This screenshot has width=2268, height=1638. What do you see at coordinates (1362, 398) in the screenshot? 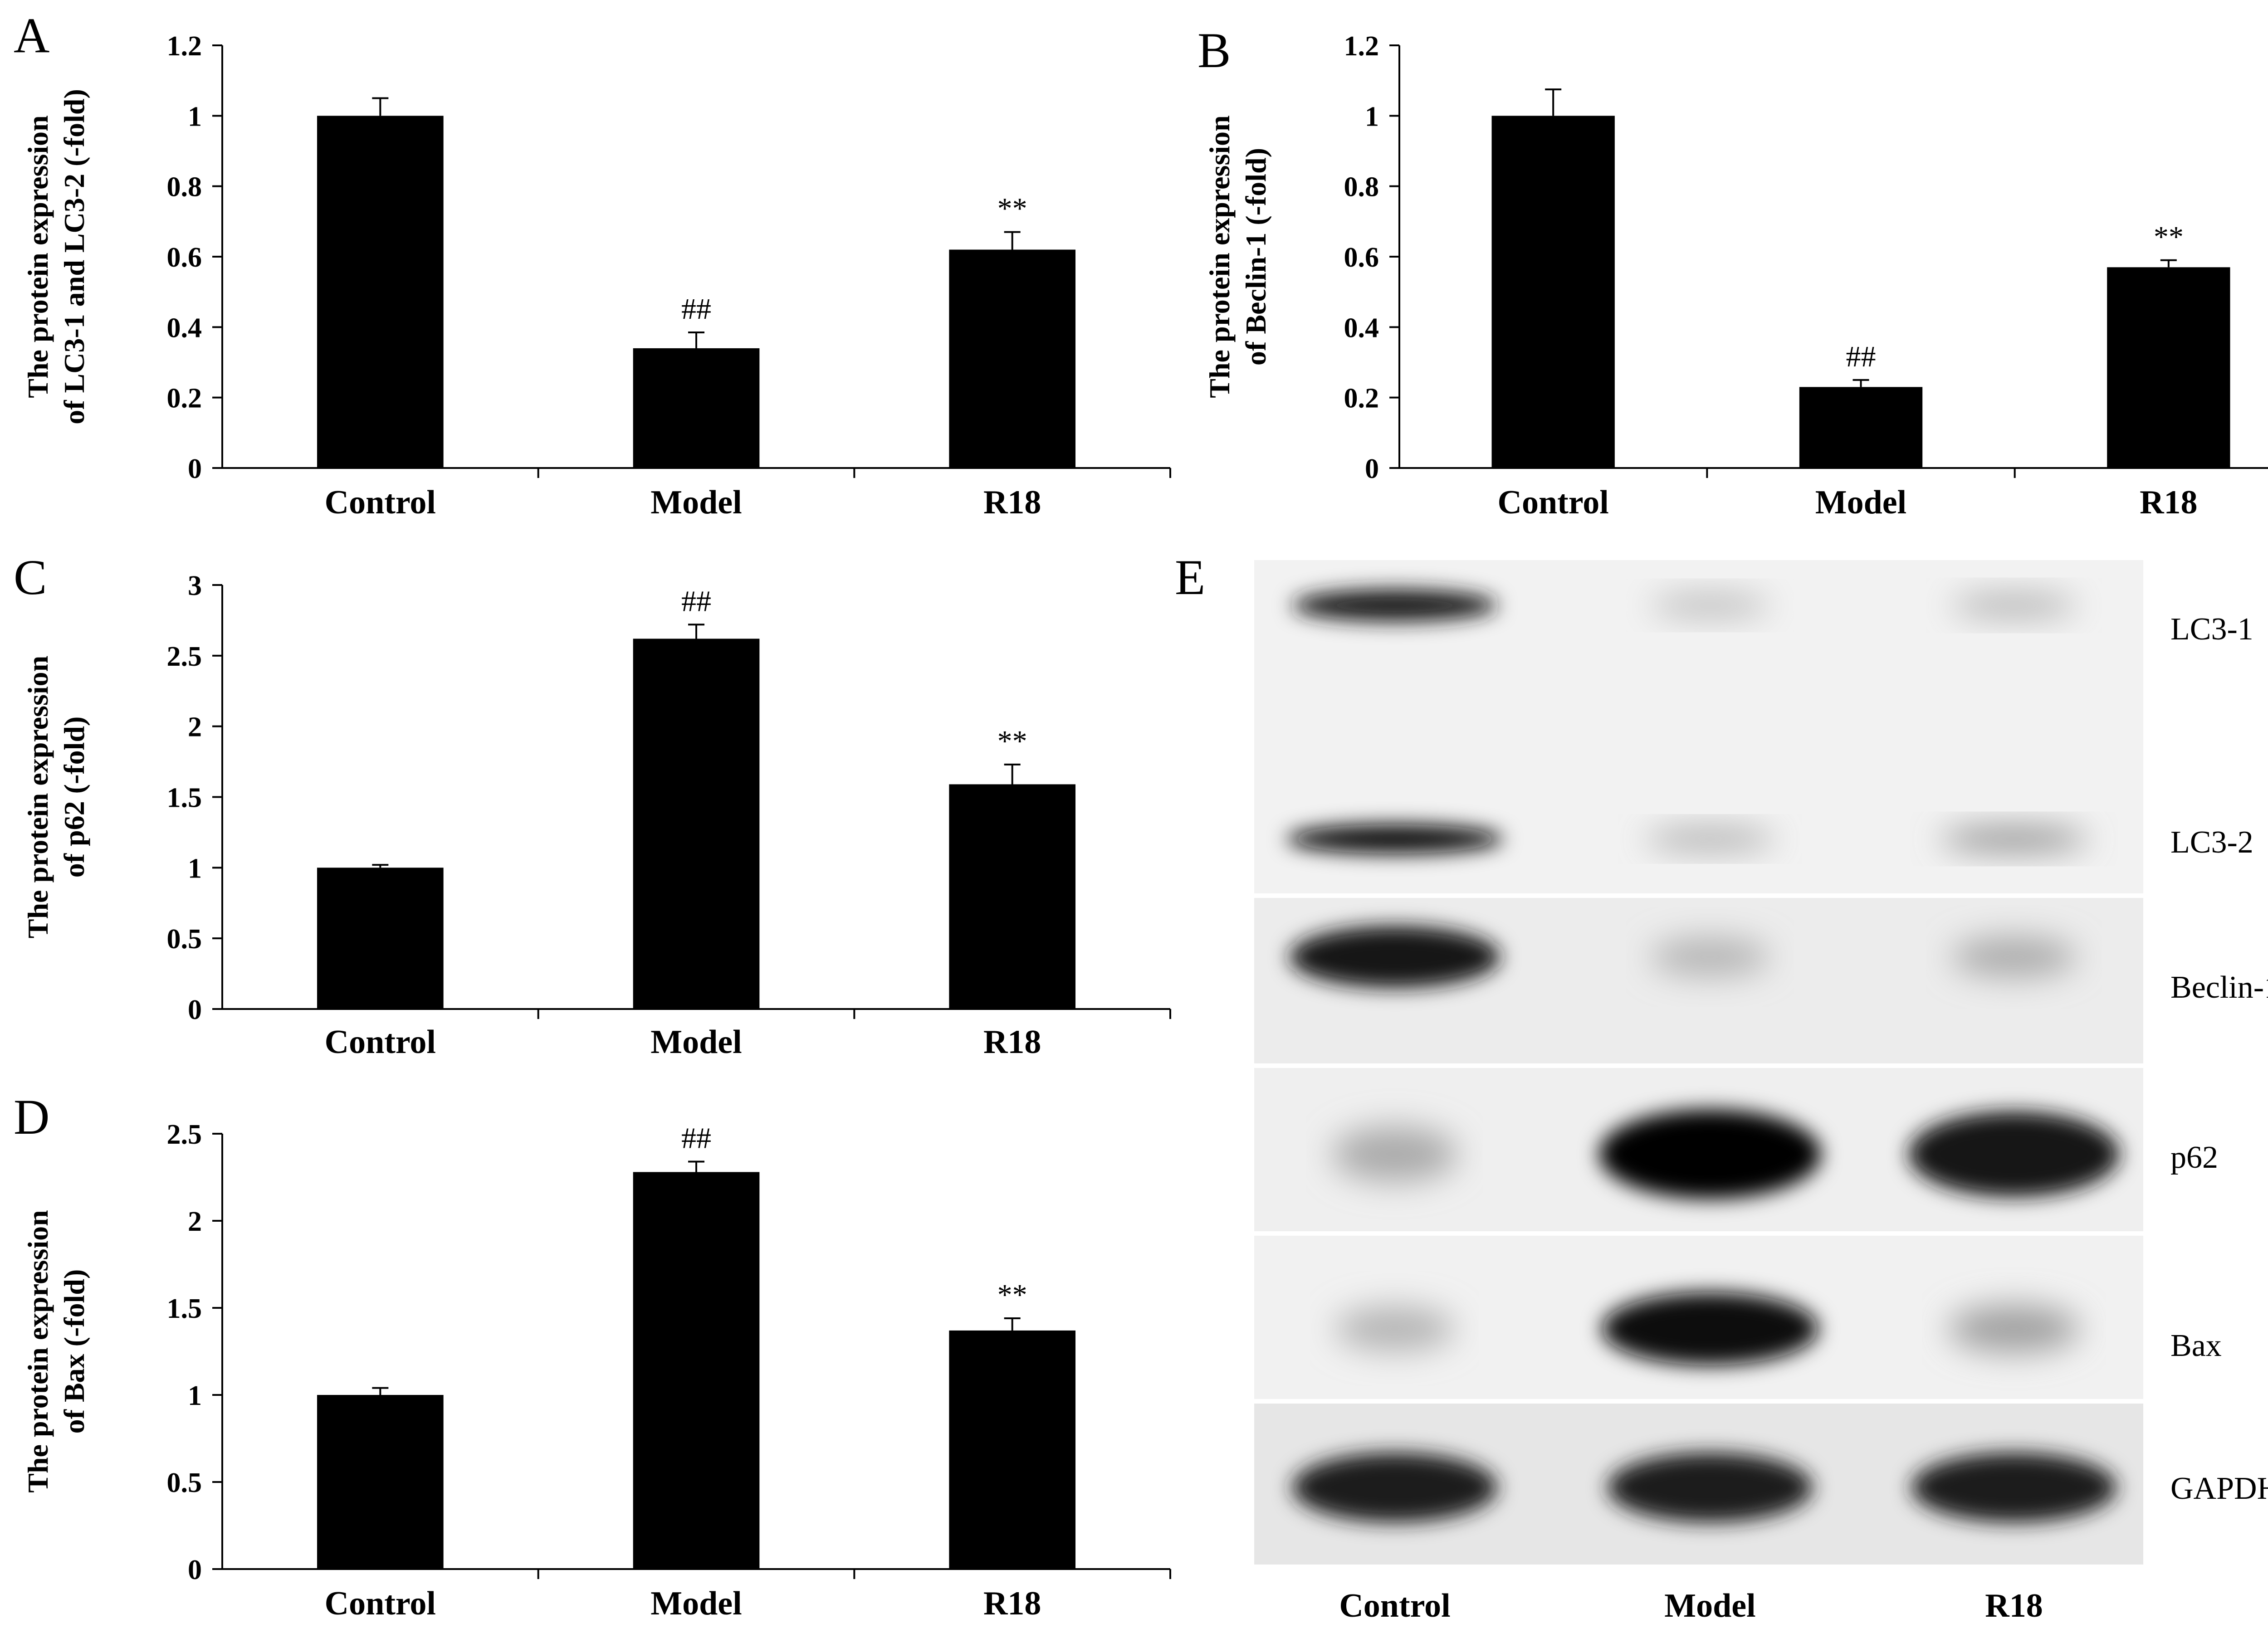
I see `y-tick-label: 0.2` at bounding box center [1362, 398].